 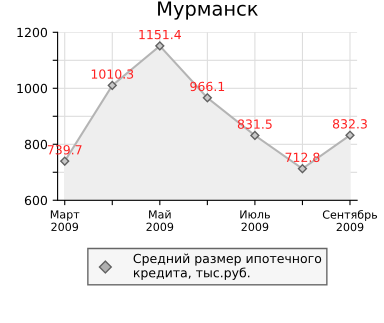 I want to click on x-tick-label: Июль 2009, so click(x=255, y=221).